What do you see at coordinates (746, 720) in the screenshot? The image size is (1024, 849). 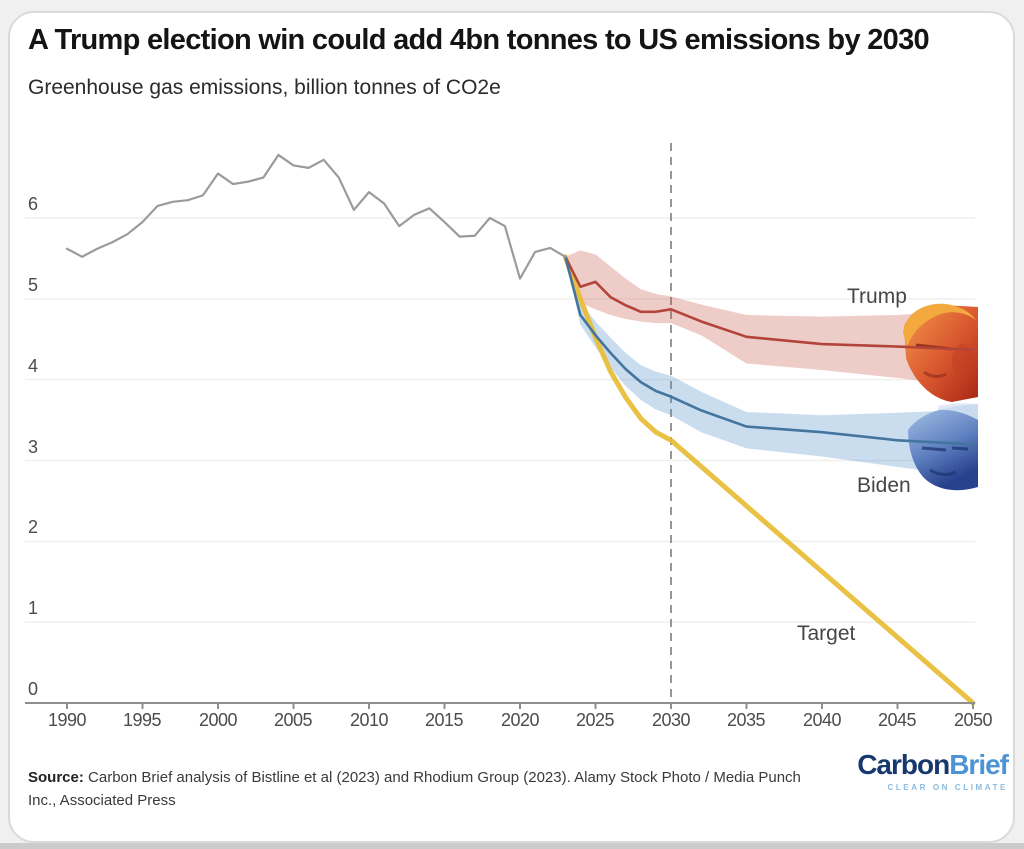 I see `x-tick-label: 2035` at bounding box center [746, 720].